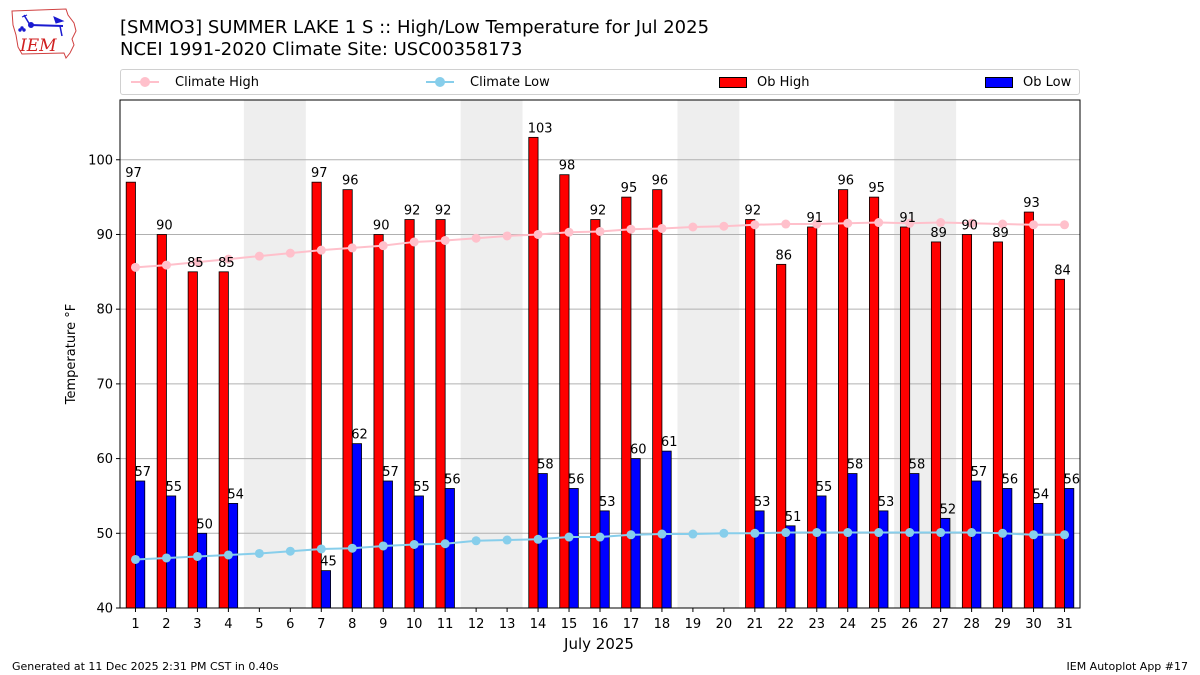 The image size is (1200, 675). I want to click on x-tick-label: 12, so click(476, 624).